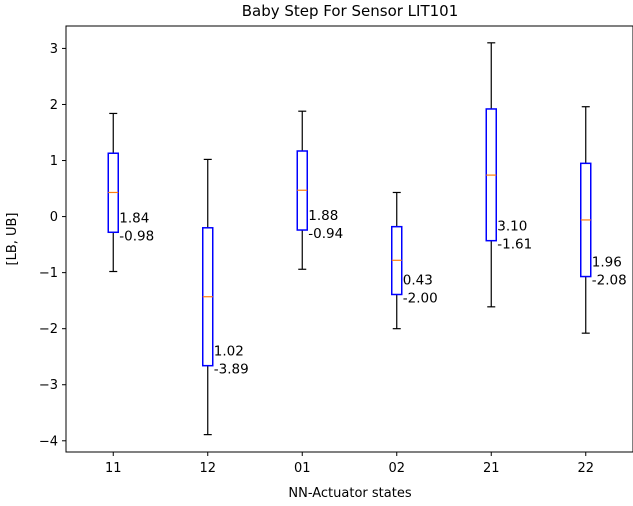  Describe the element at coordinates (603, 220) in the screenshot. I see `box-22: 1.96 -2.08` at that location.